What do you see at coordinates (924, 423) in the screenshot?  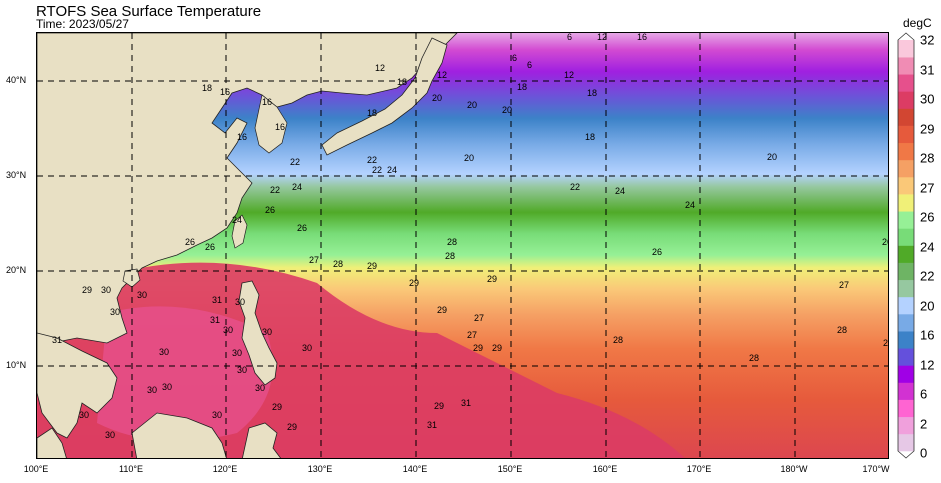 I see `colorbar-tick-label: 2` at bounding box center [924, 423].